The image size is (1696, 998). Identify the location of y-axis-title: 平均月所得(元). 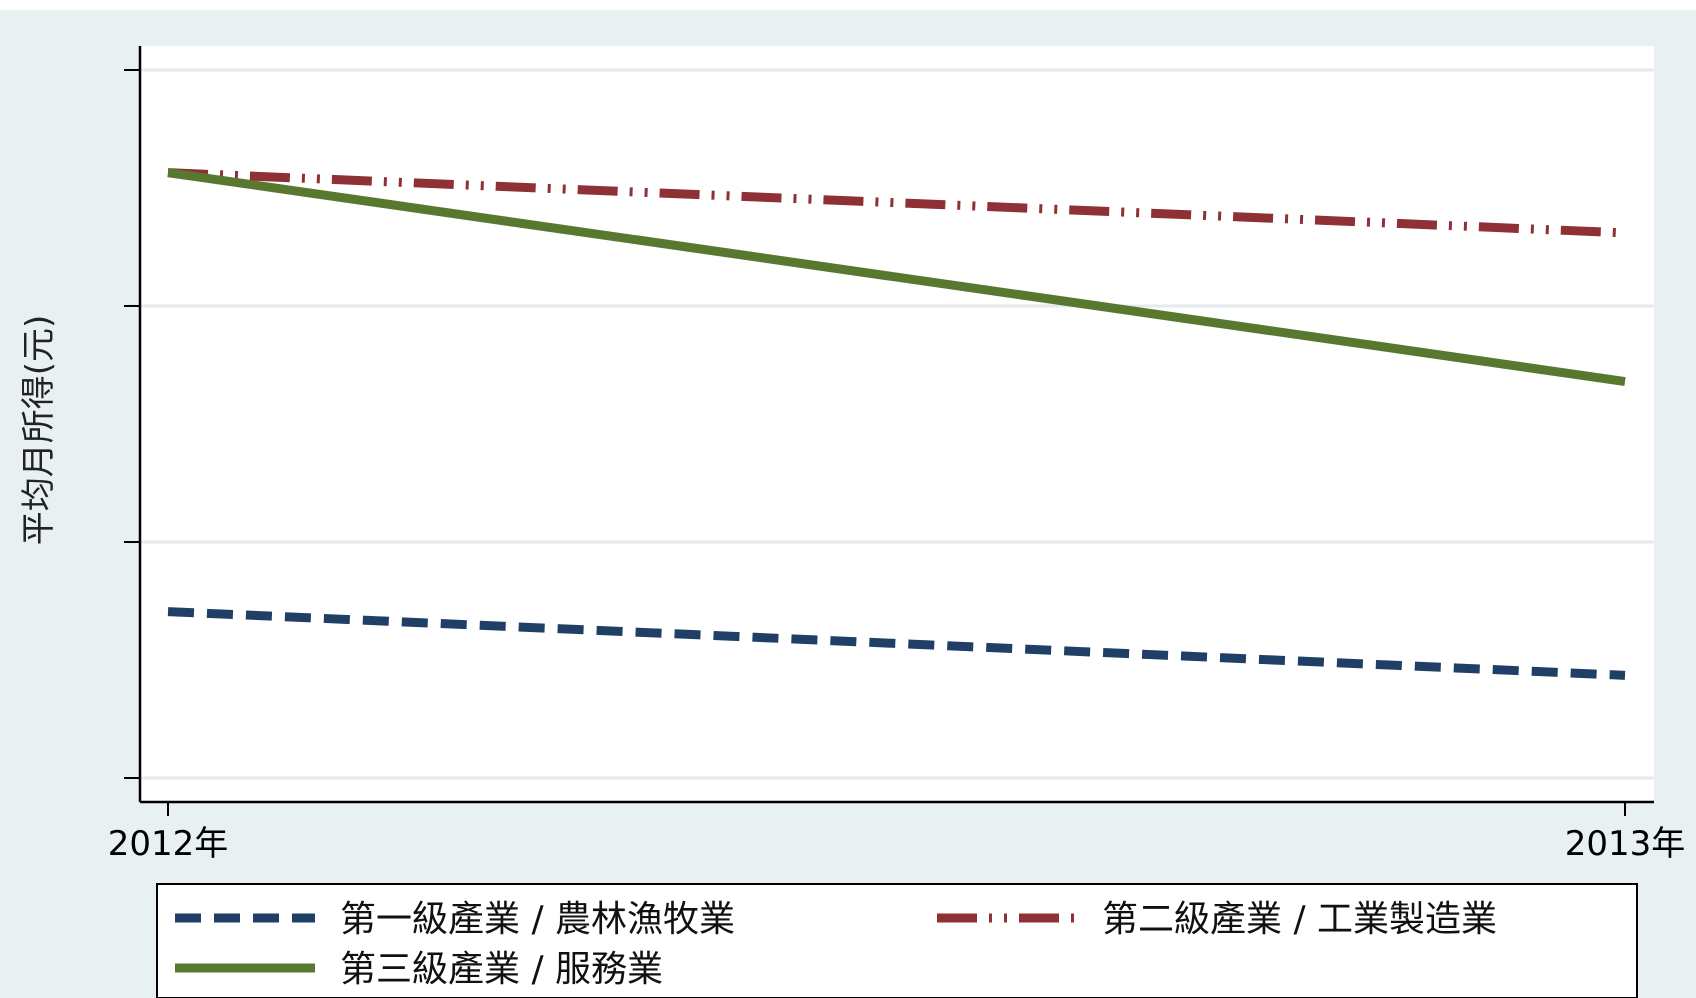
(39, 430).